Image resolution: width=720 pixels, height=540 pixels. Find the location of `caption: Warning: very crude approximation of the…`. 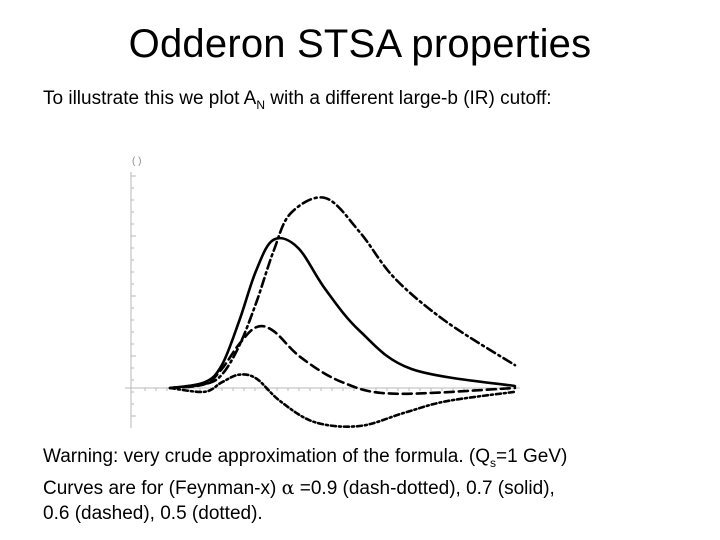

caption: Warning: very crude approximation of the… is located at coordinates (305, 485).